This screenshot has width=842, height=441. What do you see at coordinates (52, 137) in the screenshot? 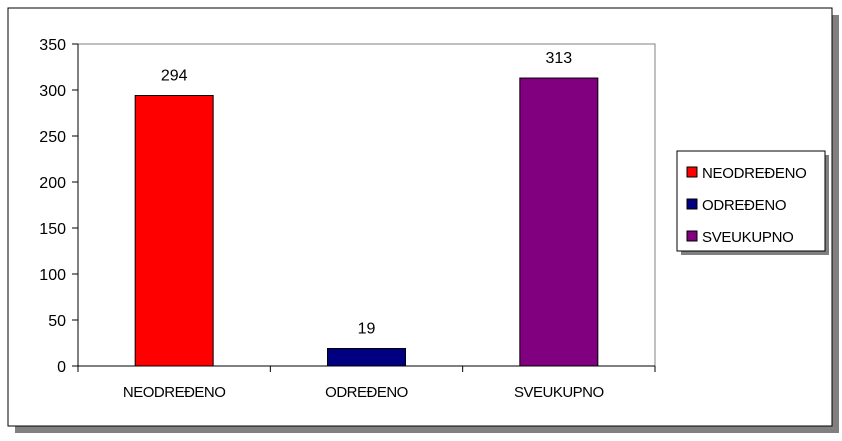
I see `y-tick-label: 250` at bounding box center [52, 137].